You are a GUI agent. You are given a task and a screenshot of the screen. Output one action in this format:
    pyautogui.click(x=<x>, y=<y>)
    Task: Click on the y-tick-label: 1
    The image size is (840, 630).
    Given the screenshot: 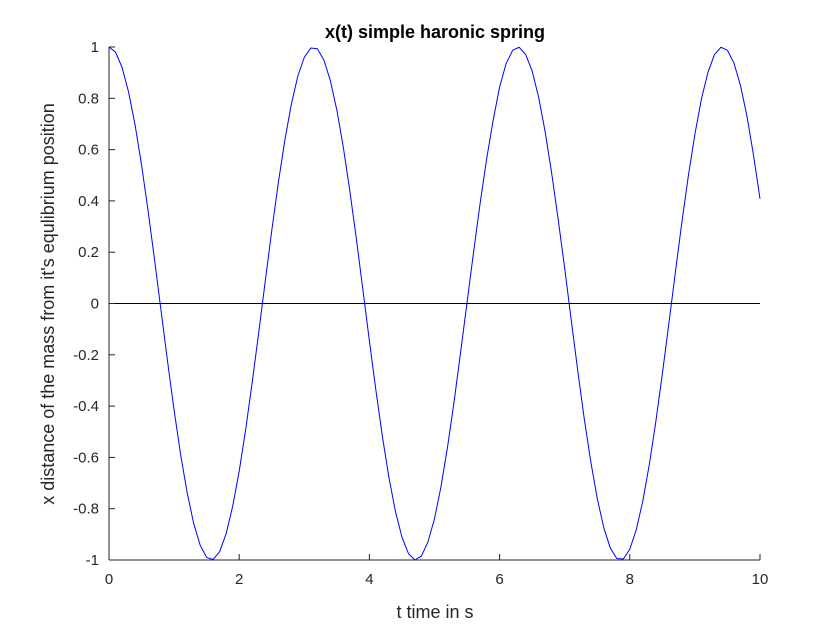 What is the action you would take?
    pyautogui.click(x=95, y=47)
    